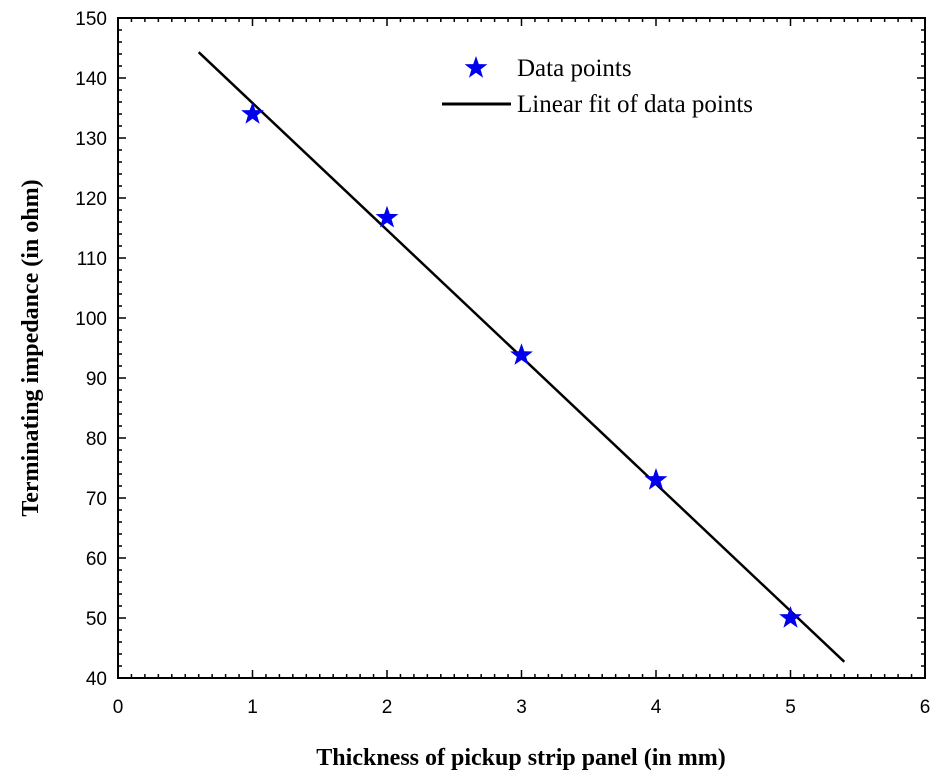 The width and height of the screenshot is (933, 775). What do you see at coordinates (91, 199) in the screenshot?
I see `y-tick-label: 120` at bounding box center [91, 199].